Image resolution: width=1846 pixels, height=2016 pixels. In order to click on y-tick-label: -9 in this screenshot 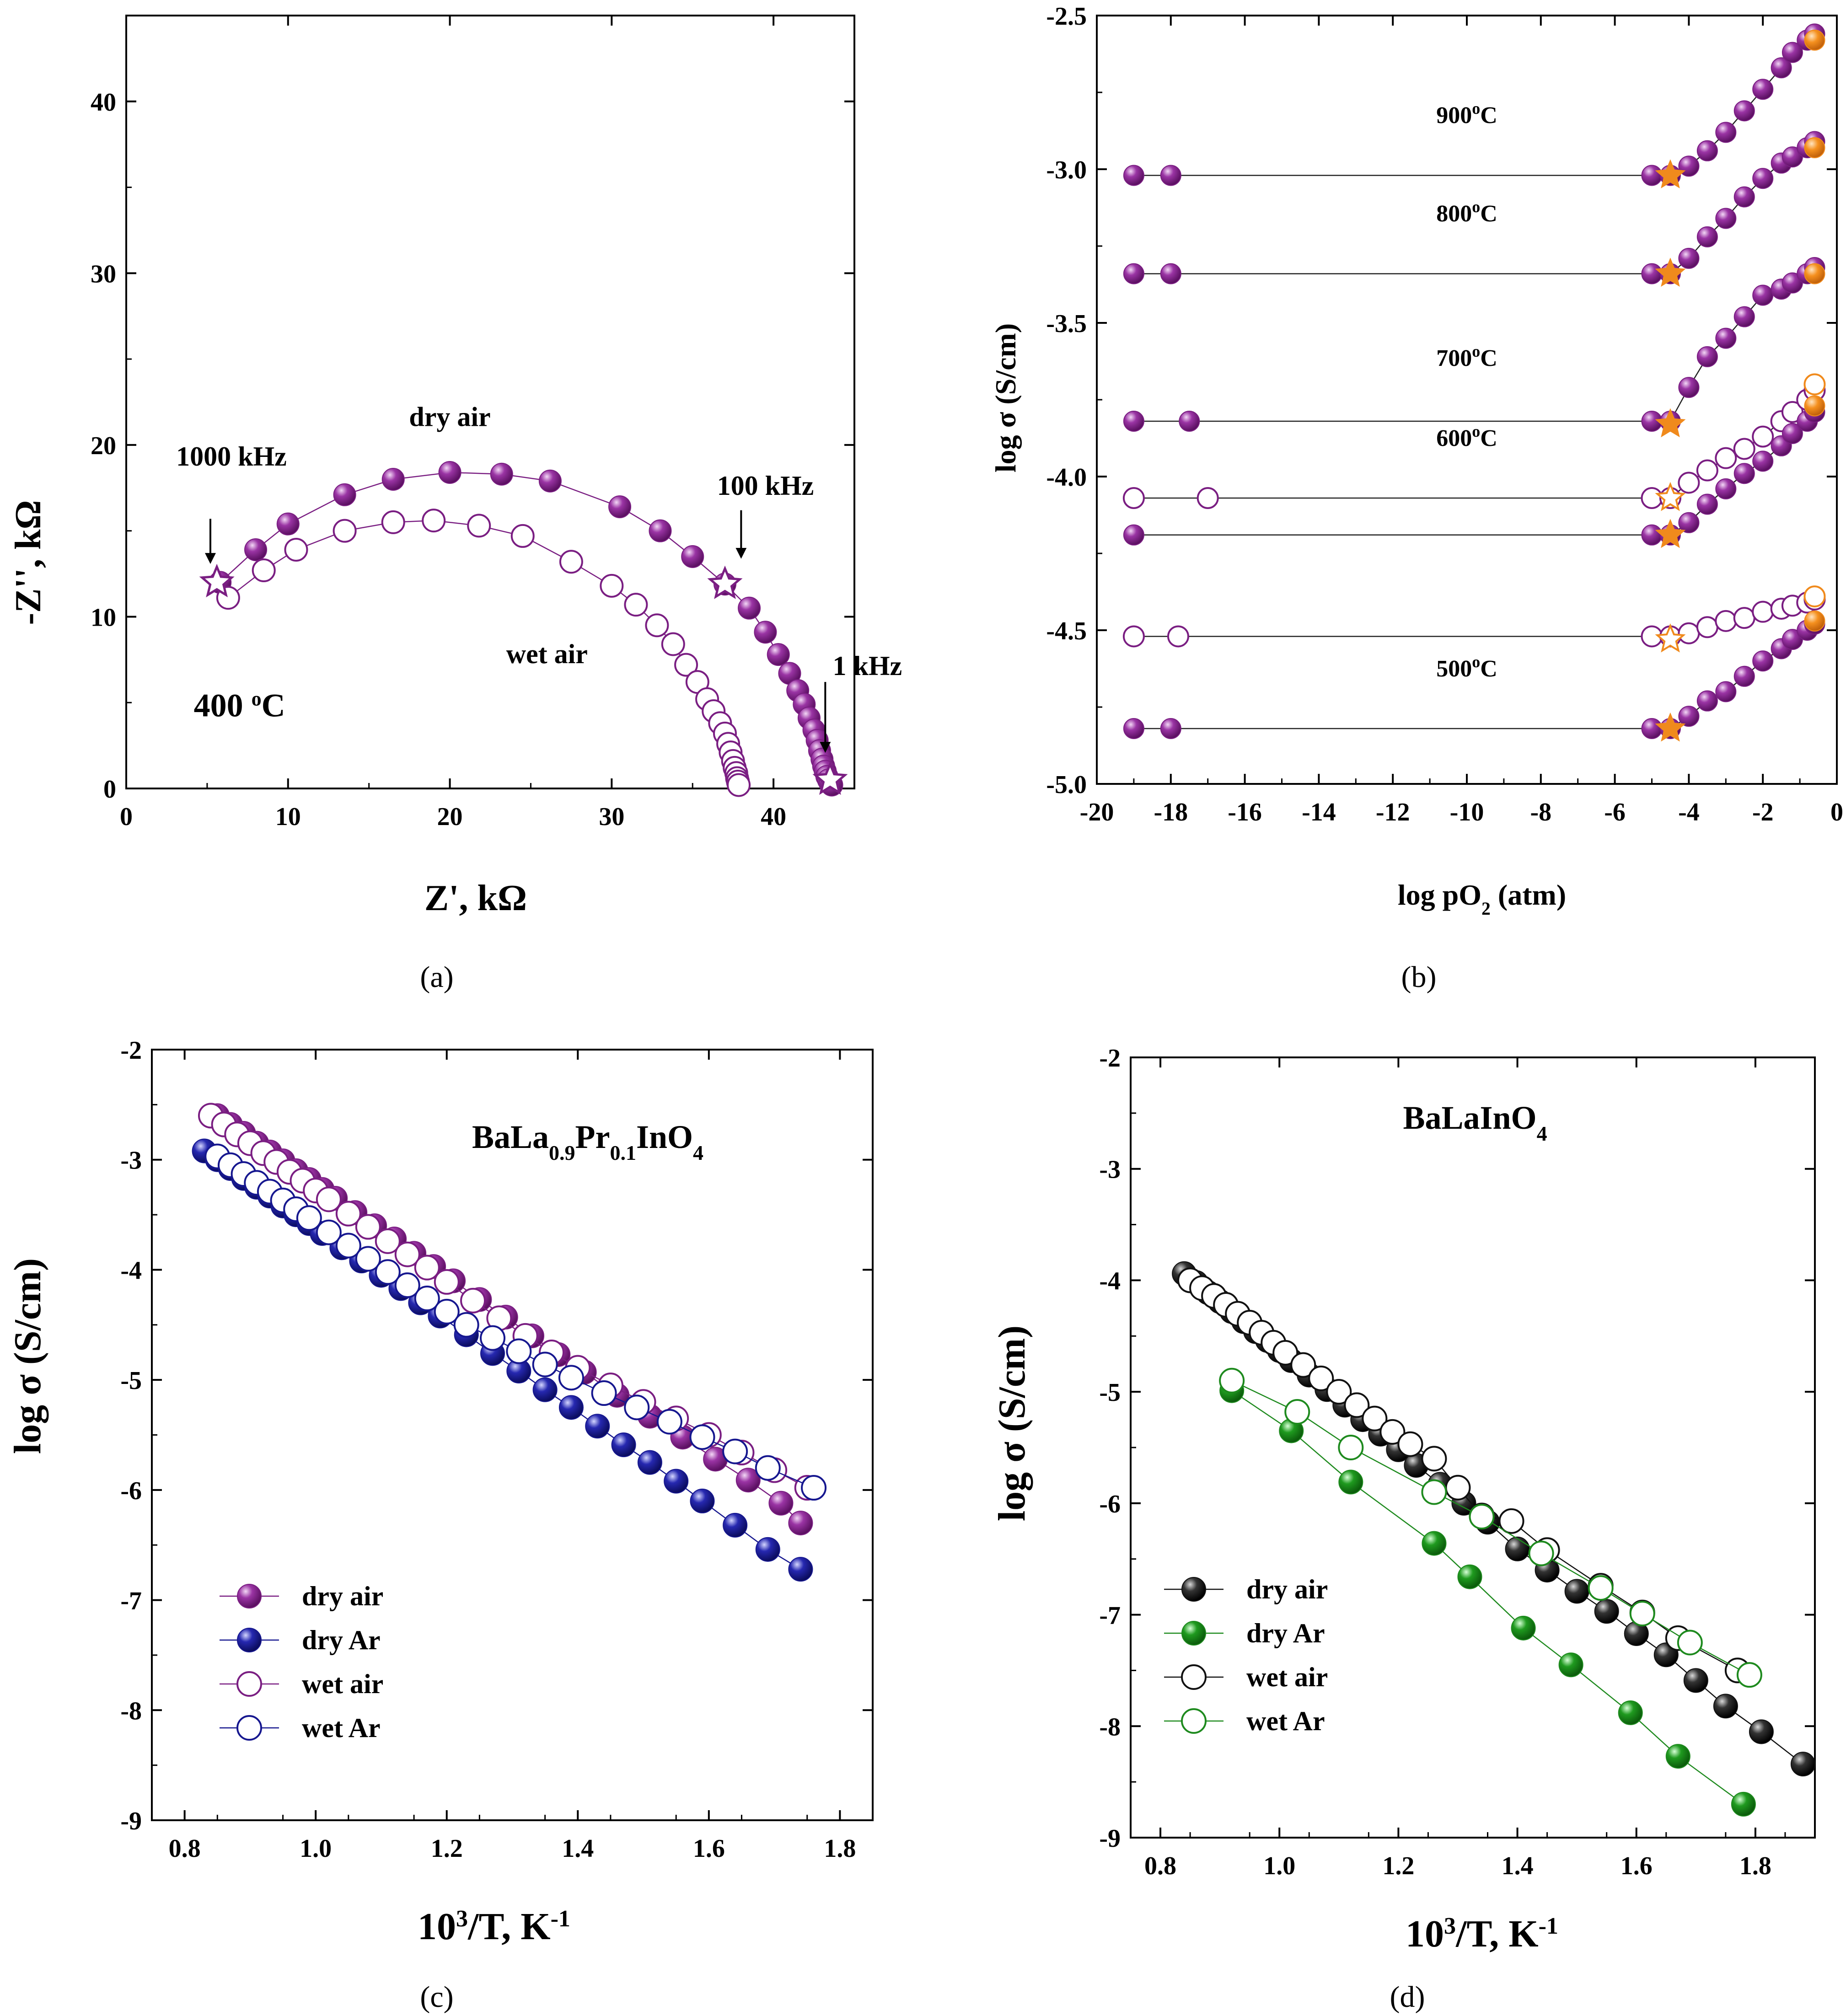, I will do `click(131, 1821)`.